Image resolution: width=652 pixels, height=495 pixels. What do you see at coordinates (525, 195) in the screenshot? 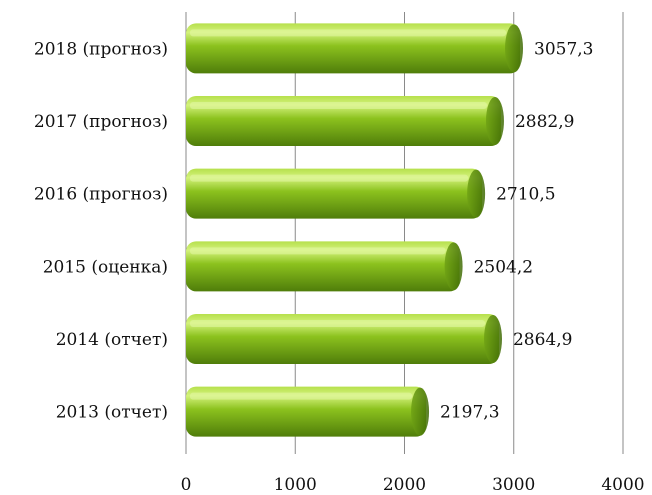
I see `data-label: 2710,5` at bounding box center [525, 195].